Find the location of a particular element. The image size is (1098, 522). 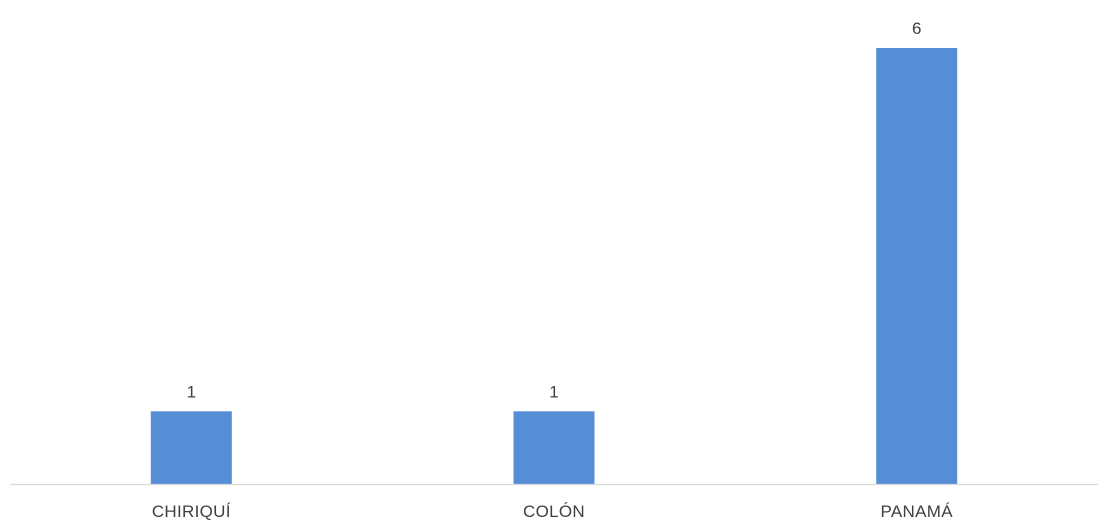

x-tick-label-0: CHIRIQUÍ is located at coordinates (191, 511).